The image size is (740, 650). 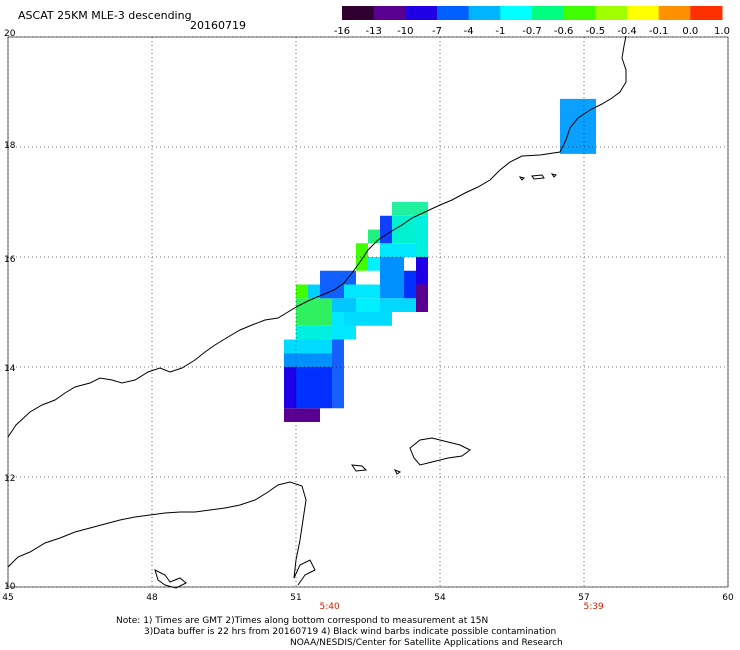 What do you see at coordinates (8, 598) in the screenshot?
I see `lon-label-45: 45` at bounding box center [8, 598].